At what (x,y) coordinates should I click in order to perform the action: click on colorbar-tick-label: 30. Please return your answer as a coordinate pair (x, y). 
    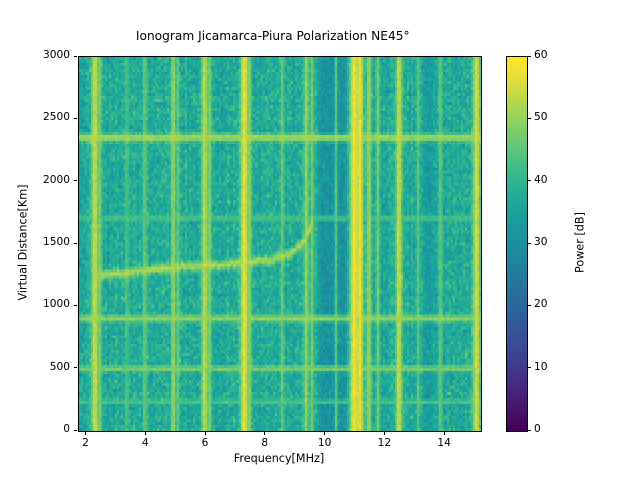
    Looking at the image, I should click on (541, 242).